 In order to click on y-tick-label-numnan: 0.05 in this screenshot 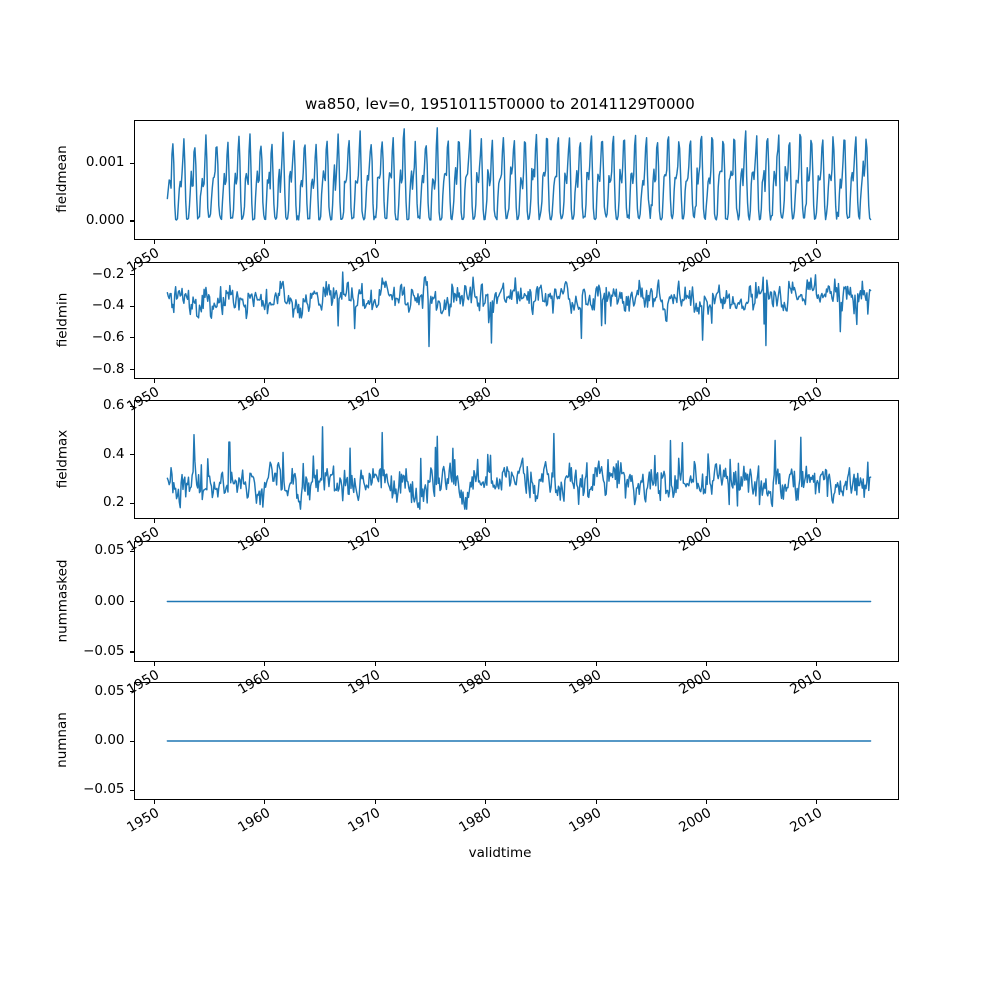, I will do `click(109, 690)`.